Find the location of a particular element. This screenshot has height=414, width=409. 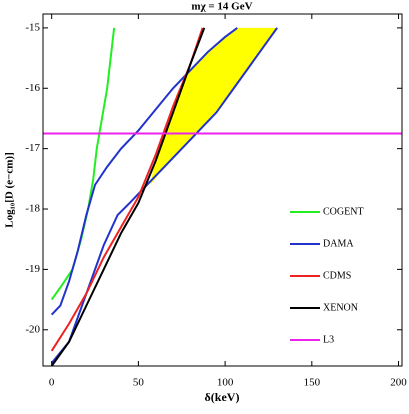

legend-label: XENON is located at coordinates (340, 307).